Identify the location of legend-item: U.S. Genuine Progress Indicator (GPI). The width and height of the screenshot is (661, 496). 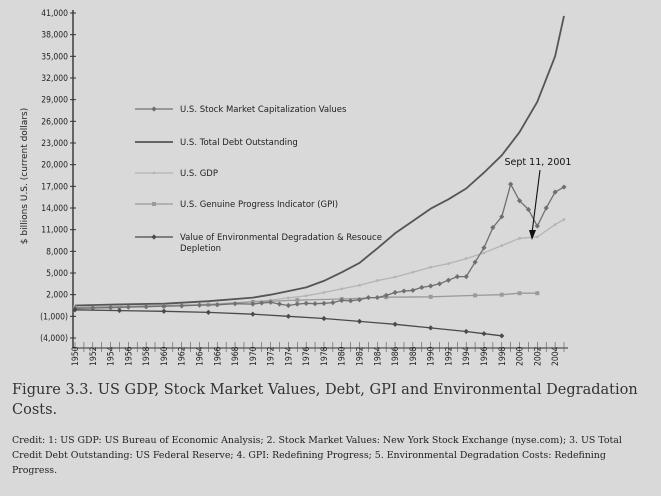
(236, 205).